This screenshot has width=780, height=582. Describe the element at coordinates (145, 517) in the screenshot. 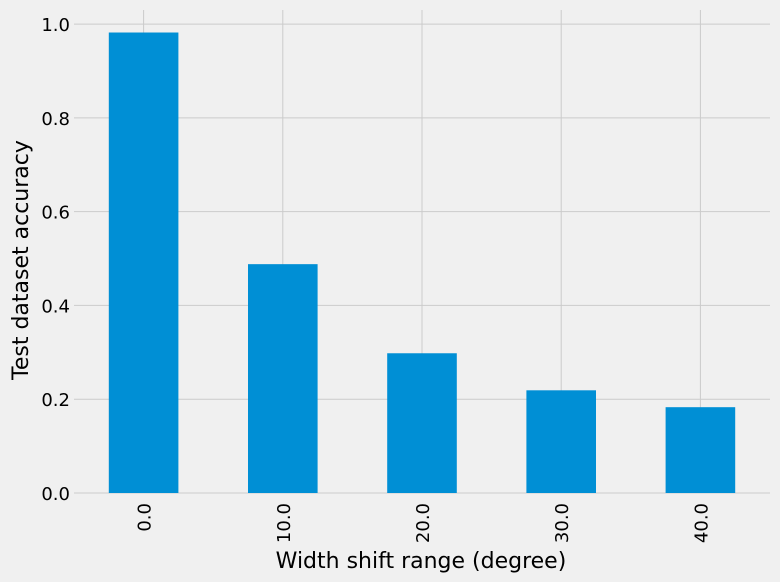

I see `x-tick-label: 0.0` at that location.